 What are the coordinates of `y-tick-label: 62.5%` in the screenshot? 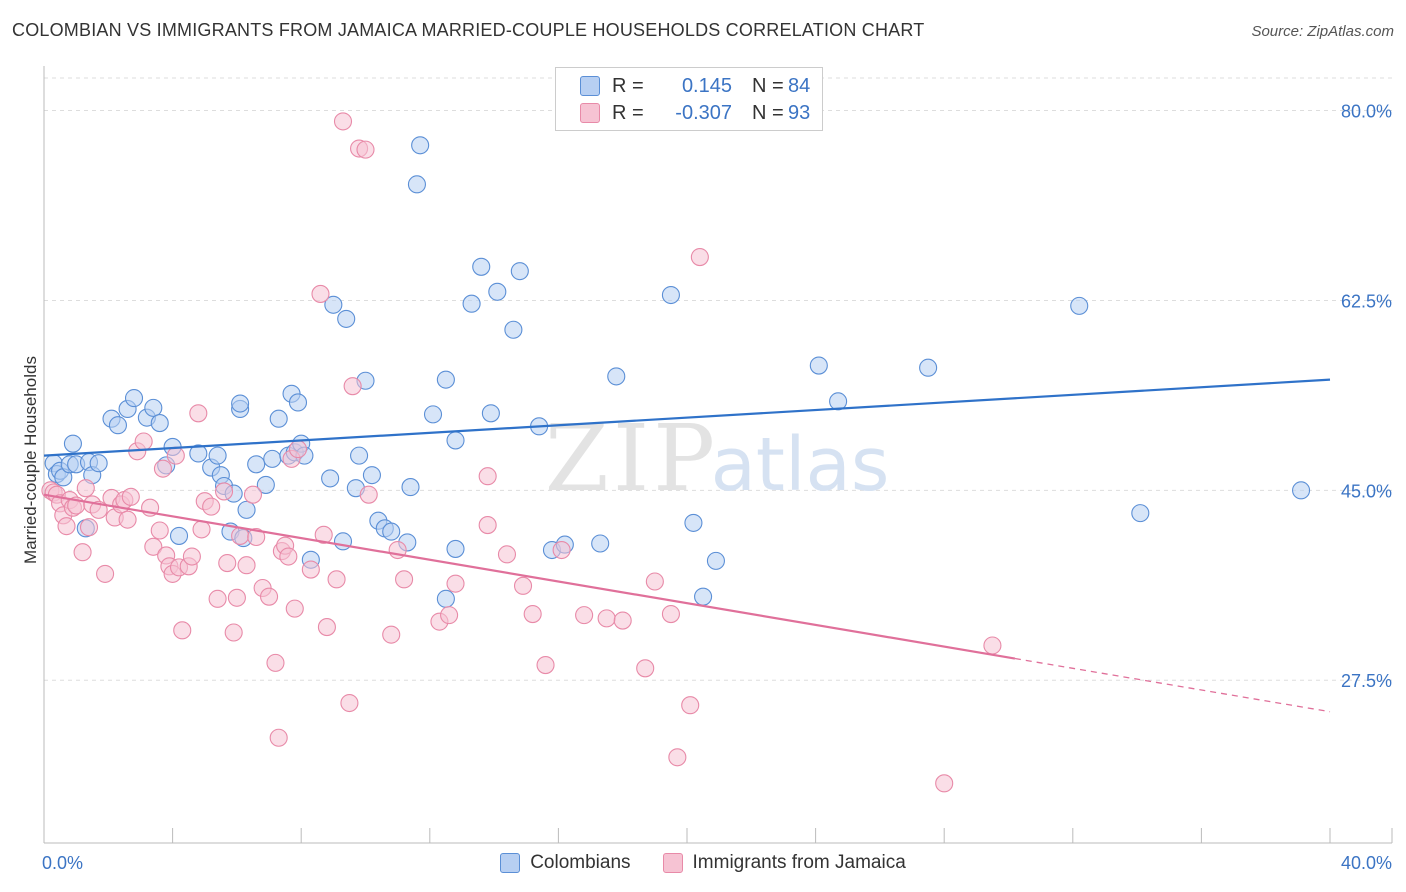 It's located at (1366, 301).